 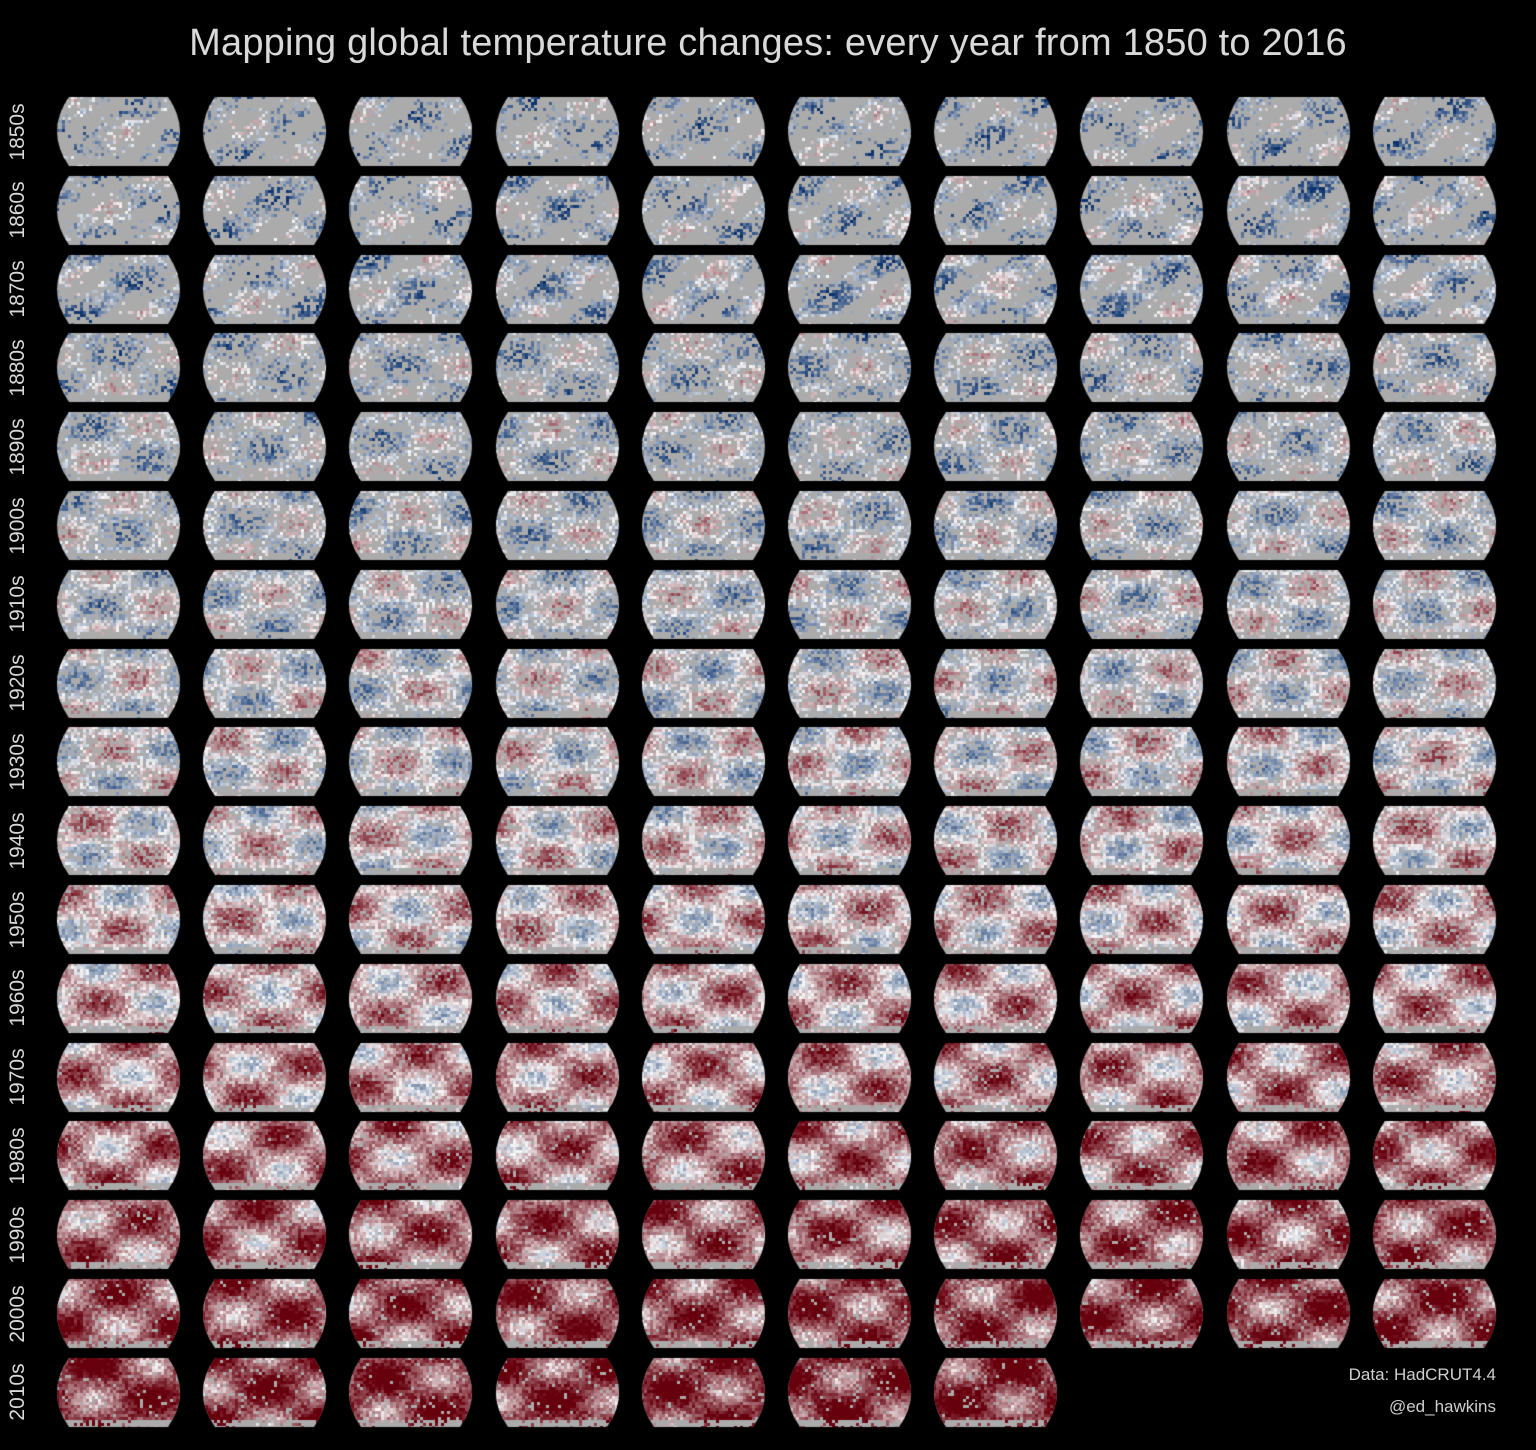 What do you see at coordinates (996, 683) in the screenshot?
I see `map-1926` at bounding box center [996, 683].